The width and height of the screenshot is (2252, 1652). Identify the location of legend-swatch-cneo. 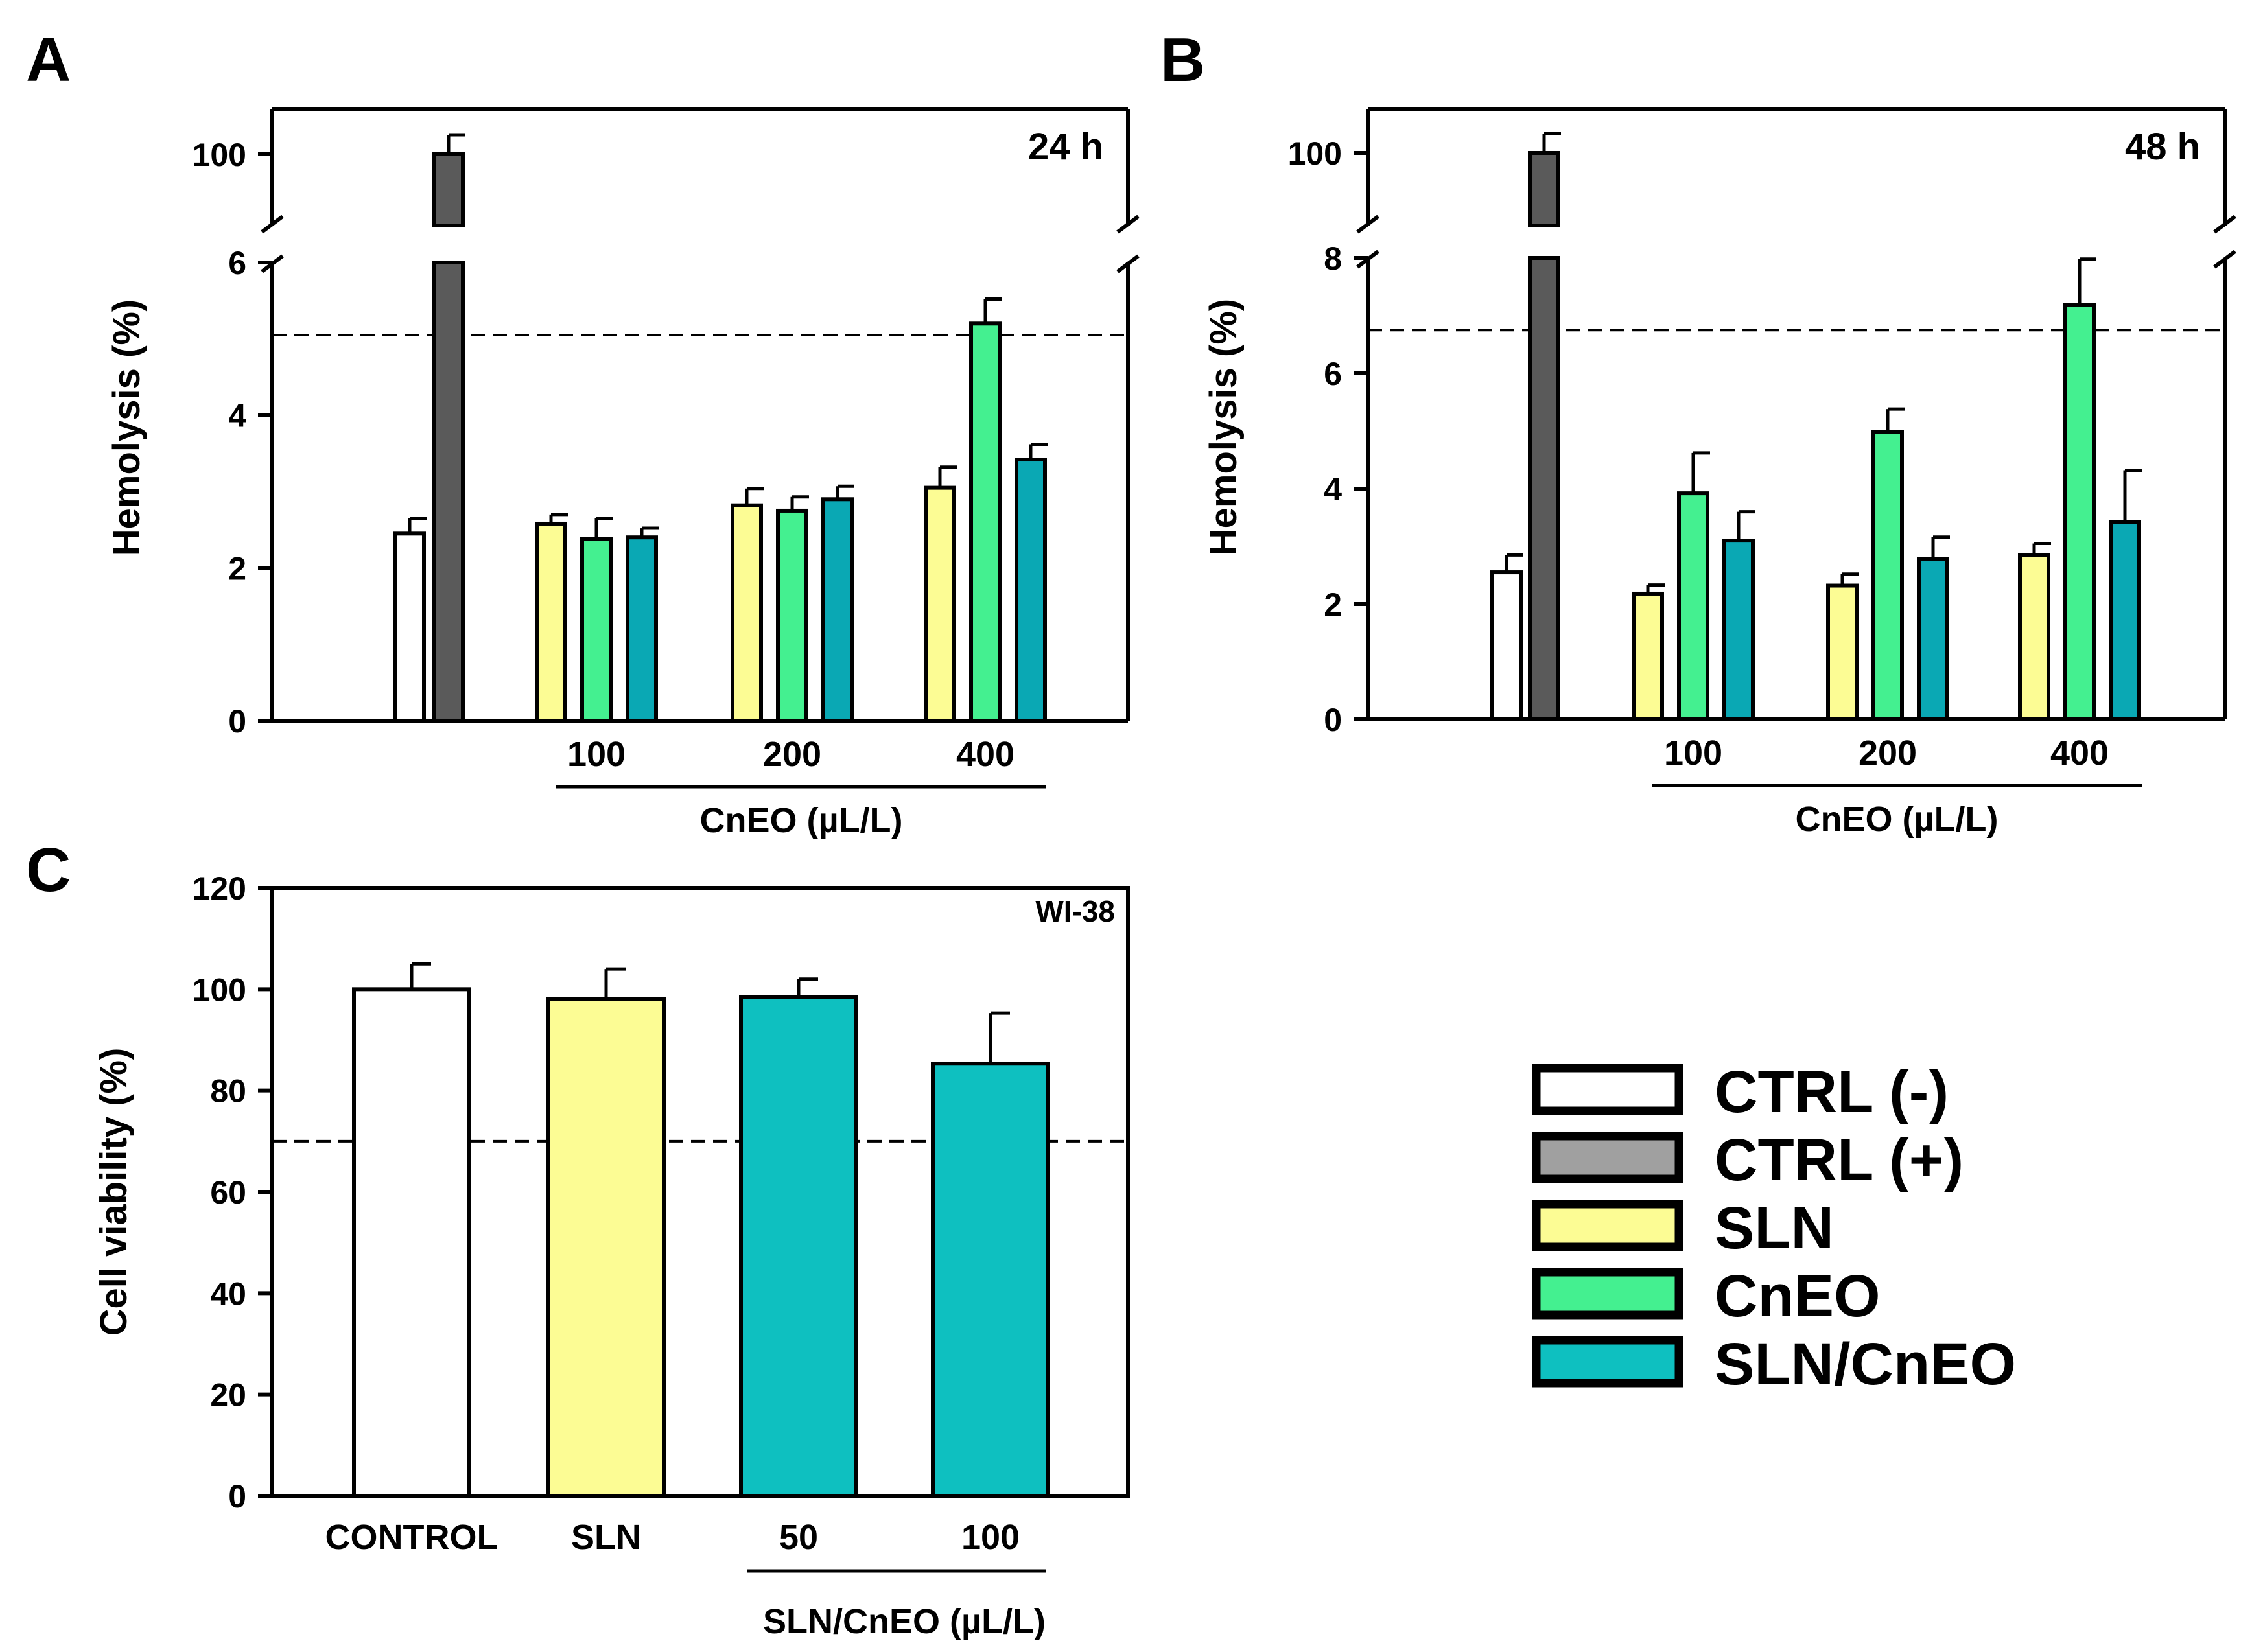
(1607, 1294).